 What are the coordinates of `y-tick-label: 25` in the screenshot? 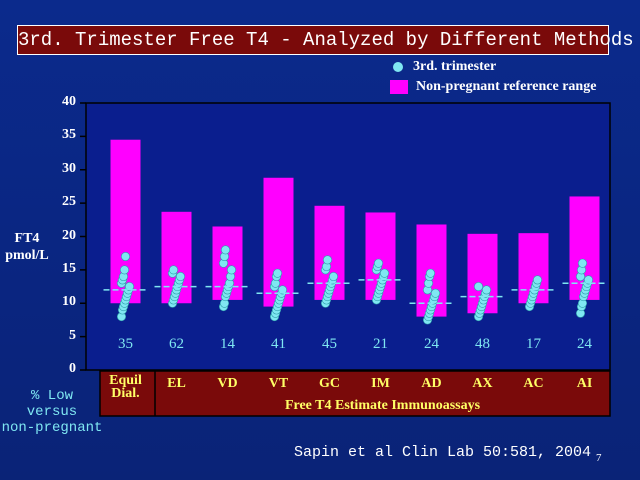 It's located at (69, 202).